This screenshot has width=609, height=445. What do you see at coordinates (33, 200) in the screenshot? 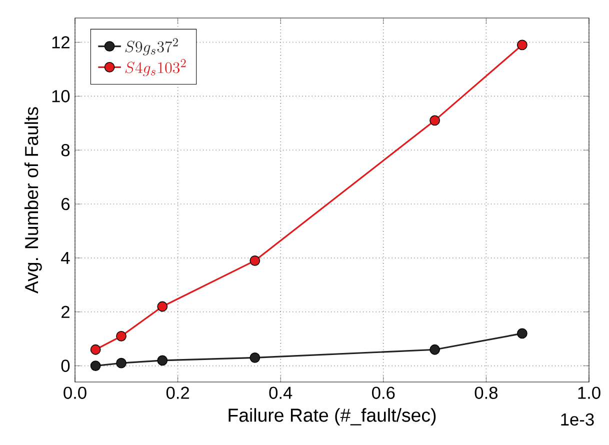
I see `y-axis-title: Avg. Number of Faults` at bounding box center [33, 200].